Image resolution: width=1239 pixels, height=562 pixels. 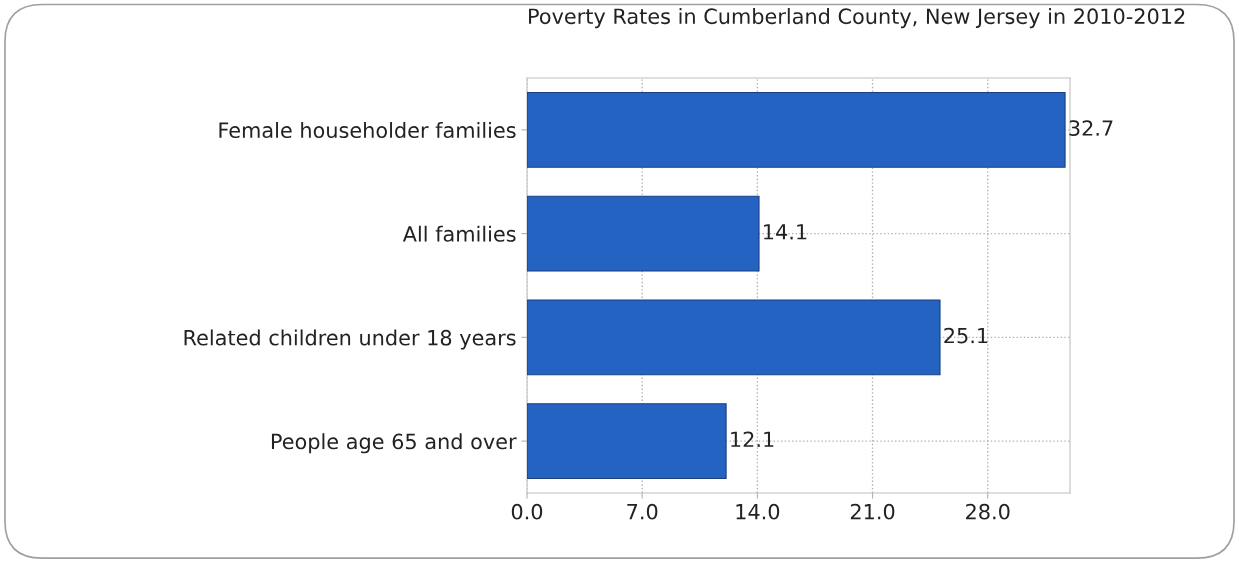 What do you see at coordinates (872, 511) in the screenshot?
I see `x-tick-label: 21.0` at bounding box center [872, 511].